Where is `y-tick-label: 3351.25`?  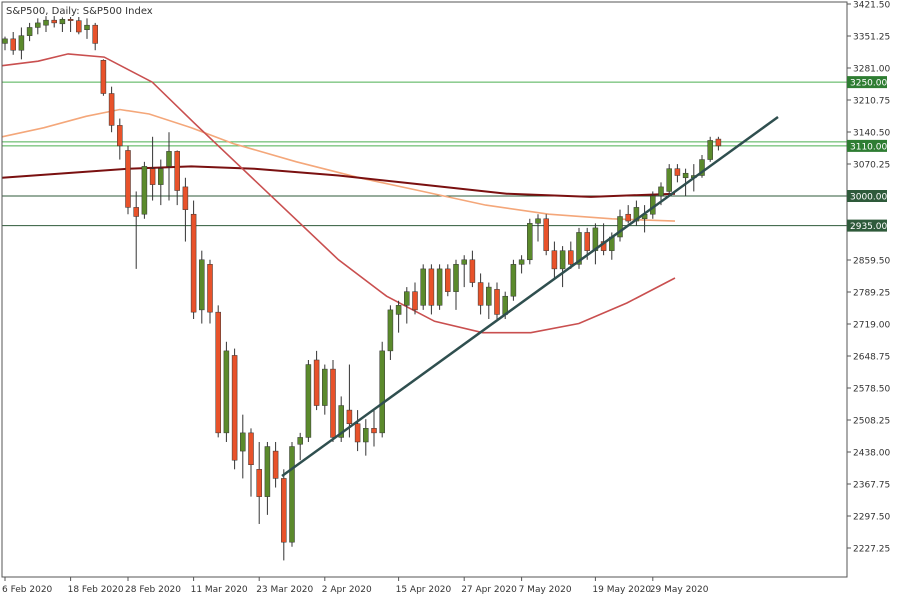 y-tick-label: 3351.25 is located at coordinates (871, 38).